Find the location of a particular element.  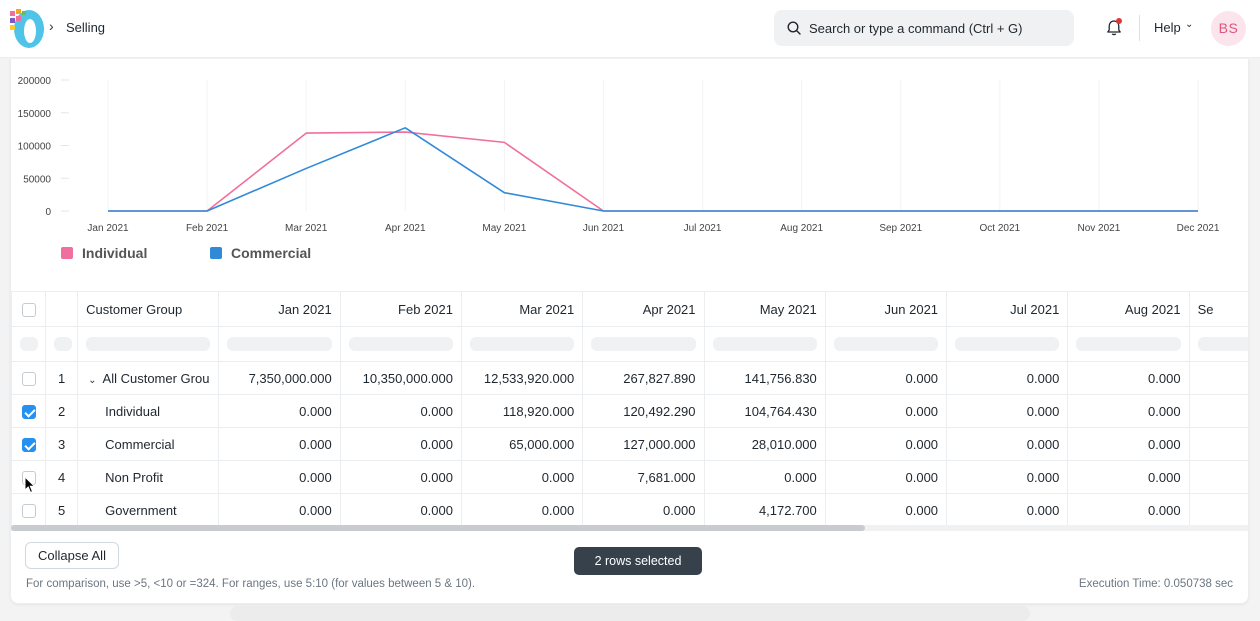

value-cell: 7,681.000 is located at coordinates (643, 477).